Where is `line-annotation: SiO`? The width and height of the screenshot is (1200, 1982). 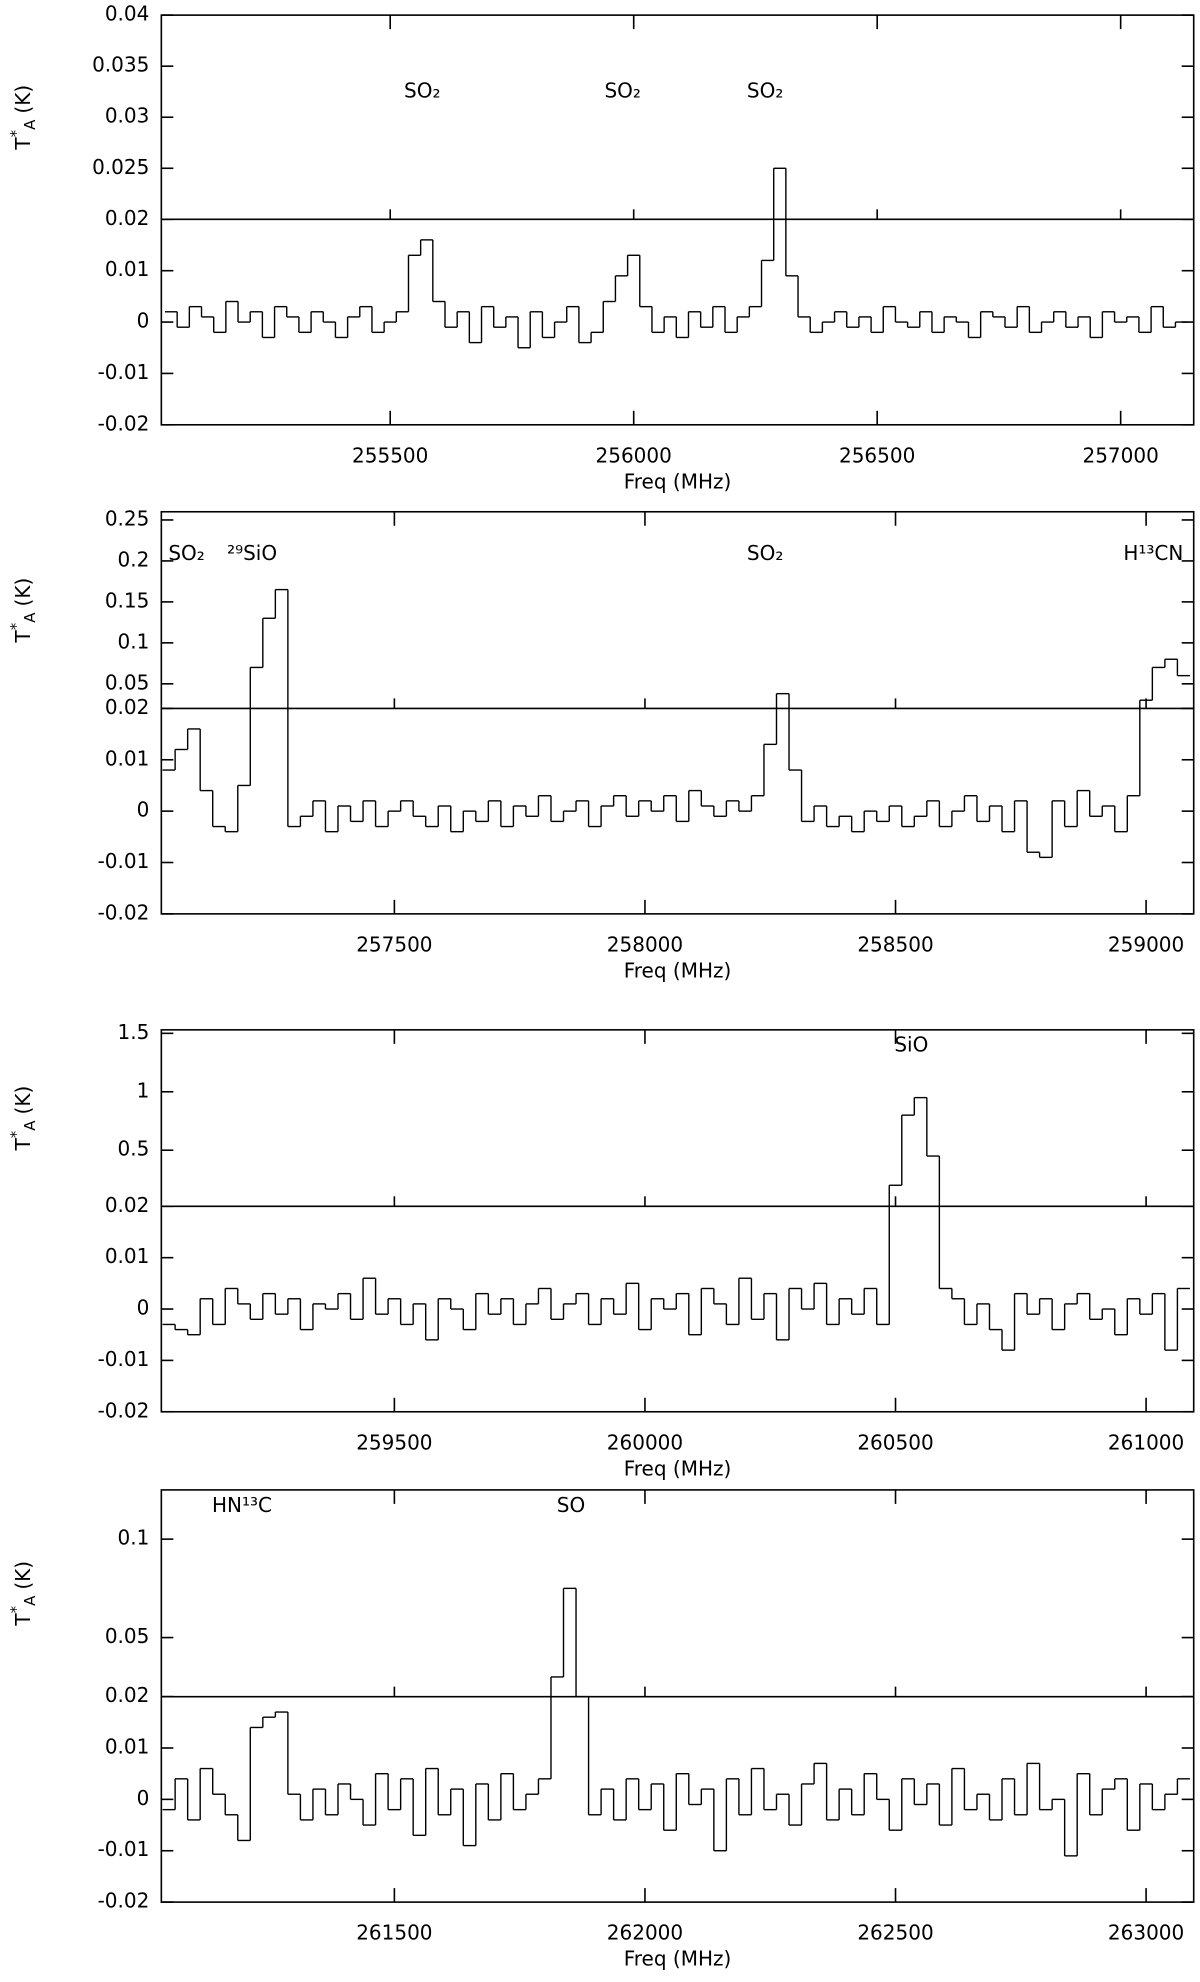
line-annotation: SiO is located at coordinates (911, 1045).